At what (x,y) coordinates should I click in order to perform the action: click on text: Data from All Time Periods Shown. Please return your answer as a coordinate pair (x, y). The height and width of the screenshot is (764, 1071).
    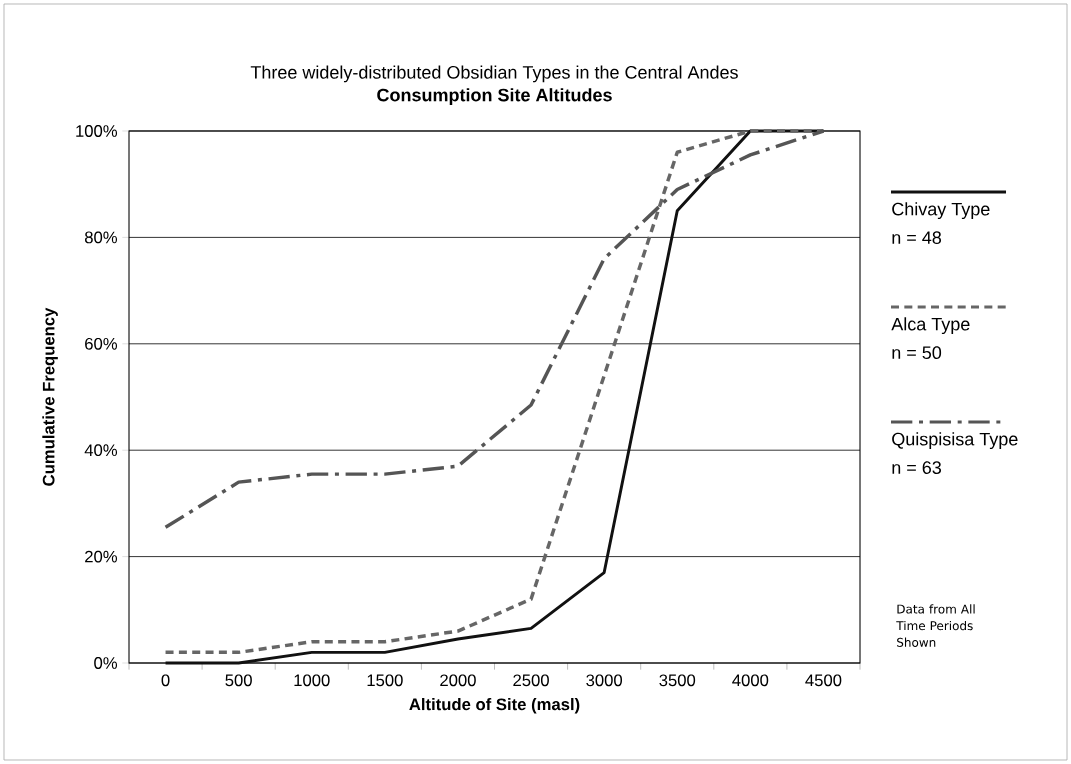
    Looking at the image, I should click on (935, 625).